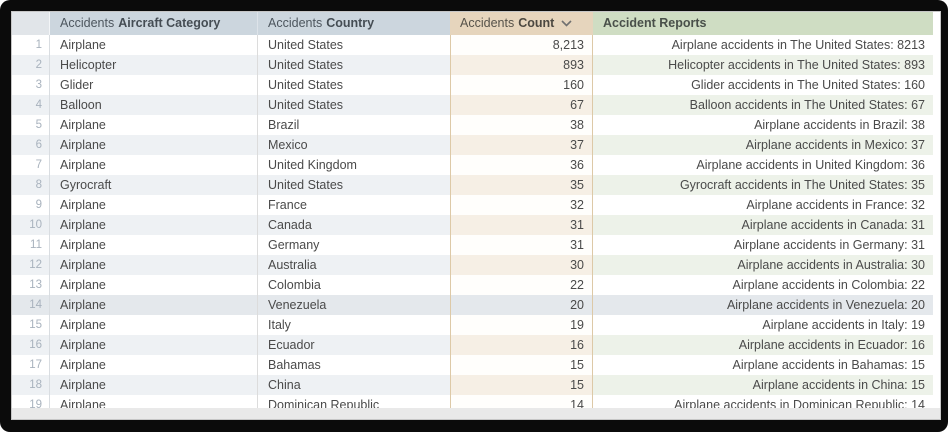 Image resolution: width=948 pixels, height=432 pixels. I want to click on row-number-column-header, so click(31, 23).